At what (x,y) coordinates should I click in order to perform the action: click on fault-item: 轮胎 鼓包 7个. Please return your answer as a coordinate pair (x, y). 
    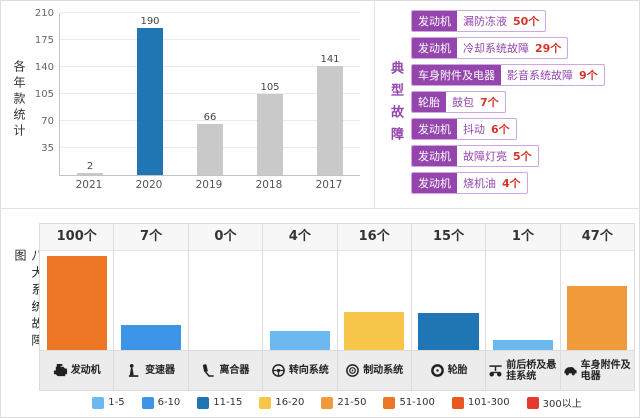
    Looking at the image, I should click on (458, 102).